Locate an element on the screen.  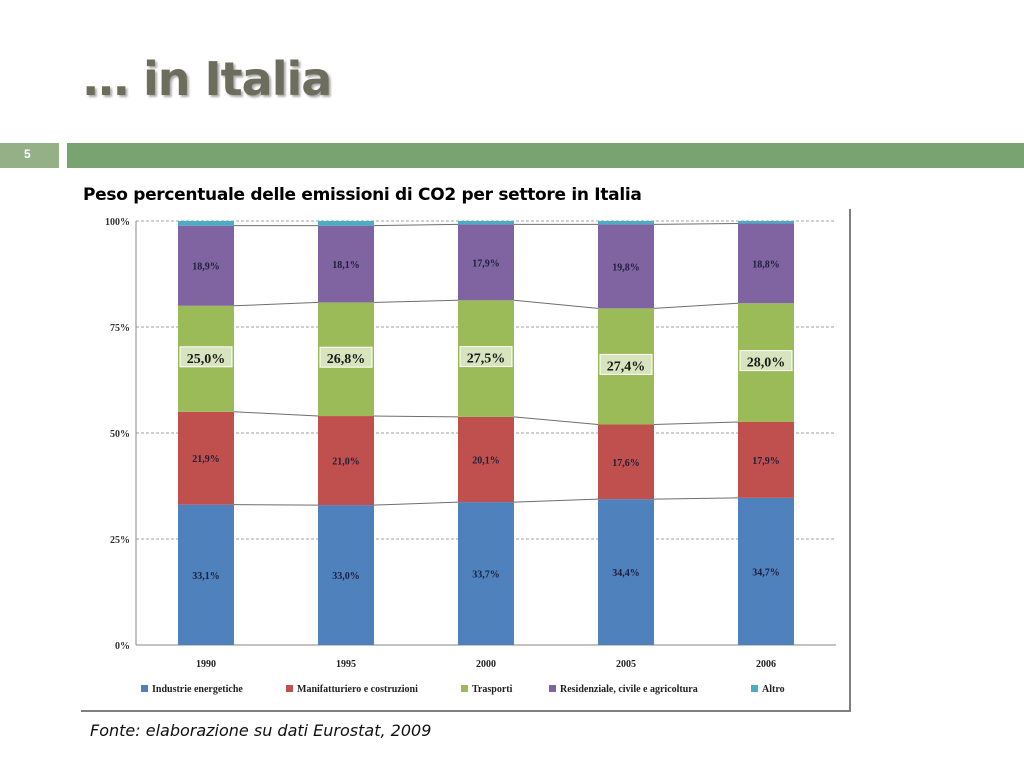
y-tick-label: 50% is located at coordinates (120, 434).